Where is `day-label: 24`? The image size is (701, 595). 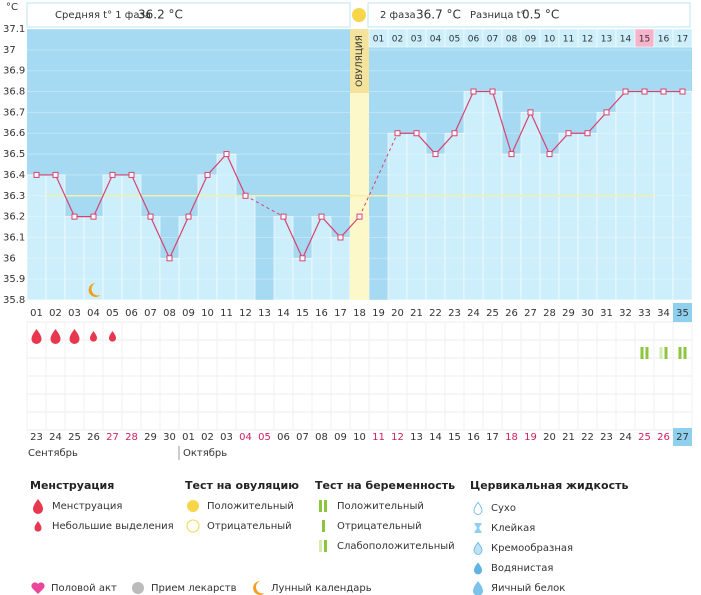 day-label: 24 is located at coordinates (473, 313).